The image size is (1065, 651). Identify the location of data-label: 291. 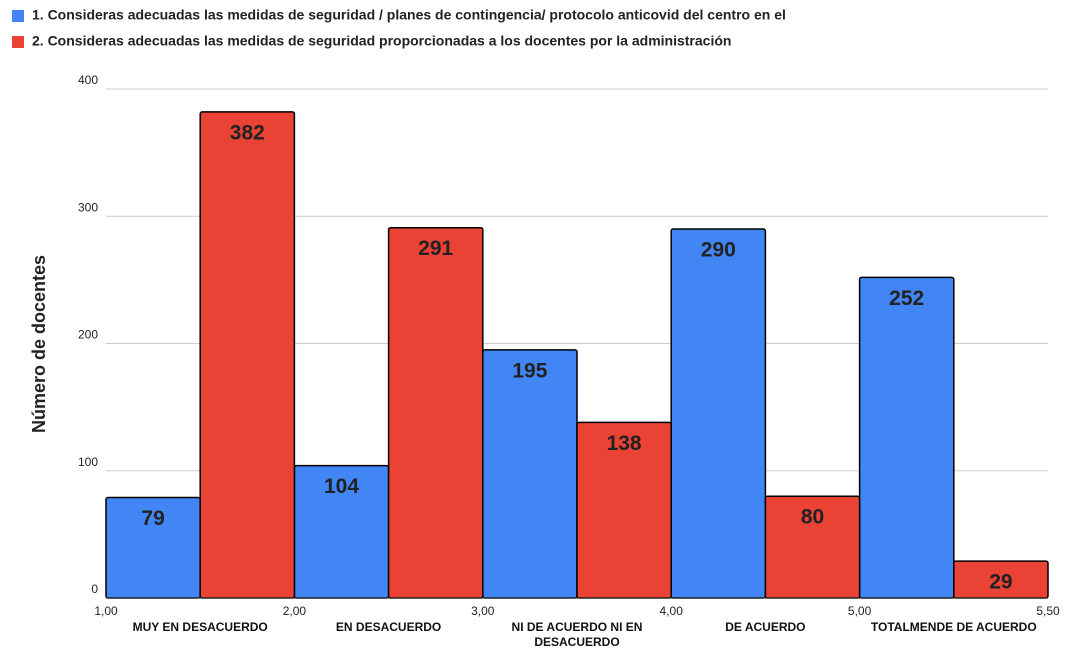
(435, 248).